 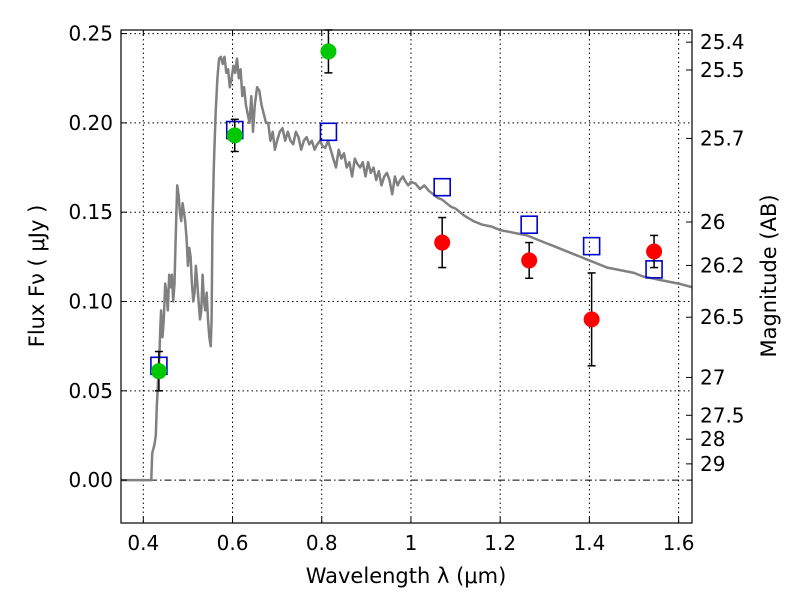 I want to click on x-tick-label: 0.4, so click(x=143, y=543).